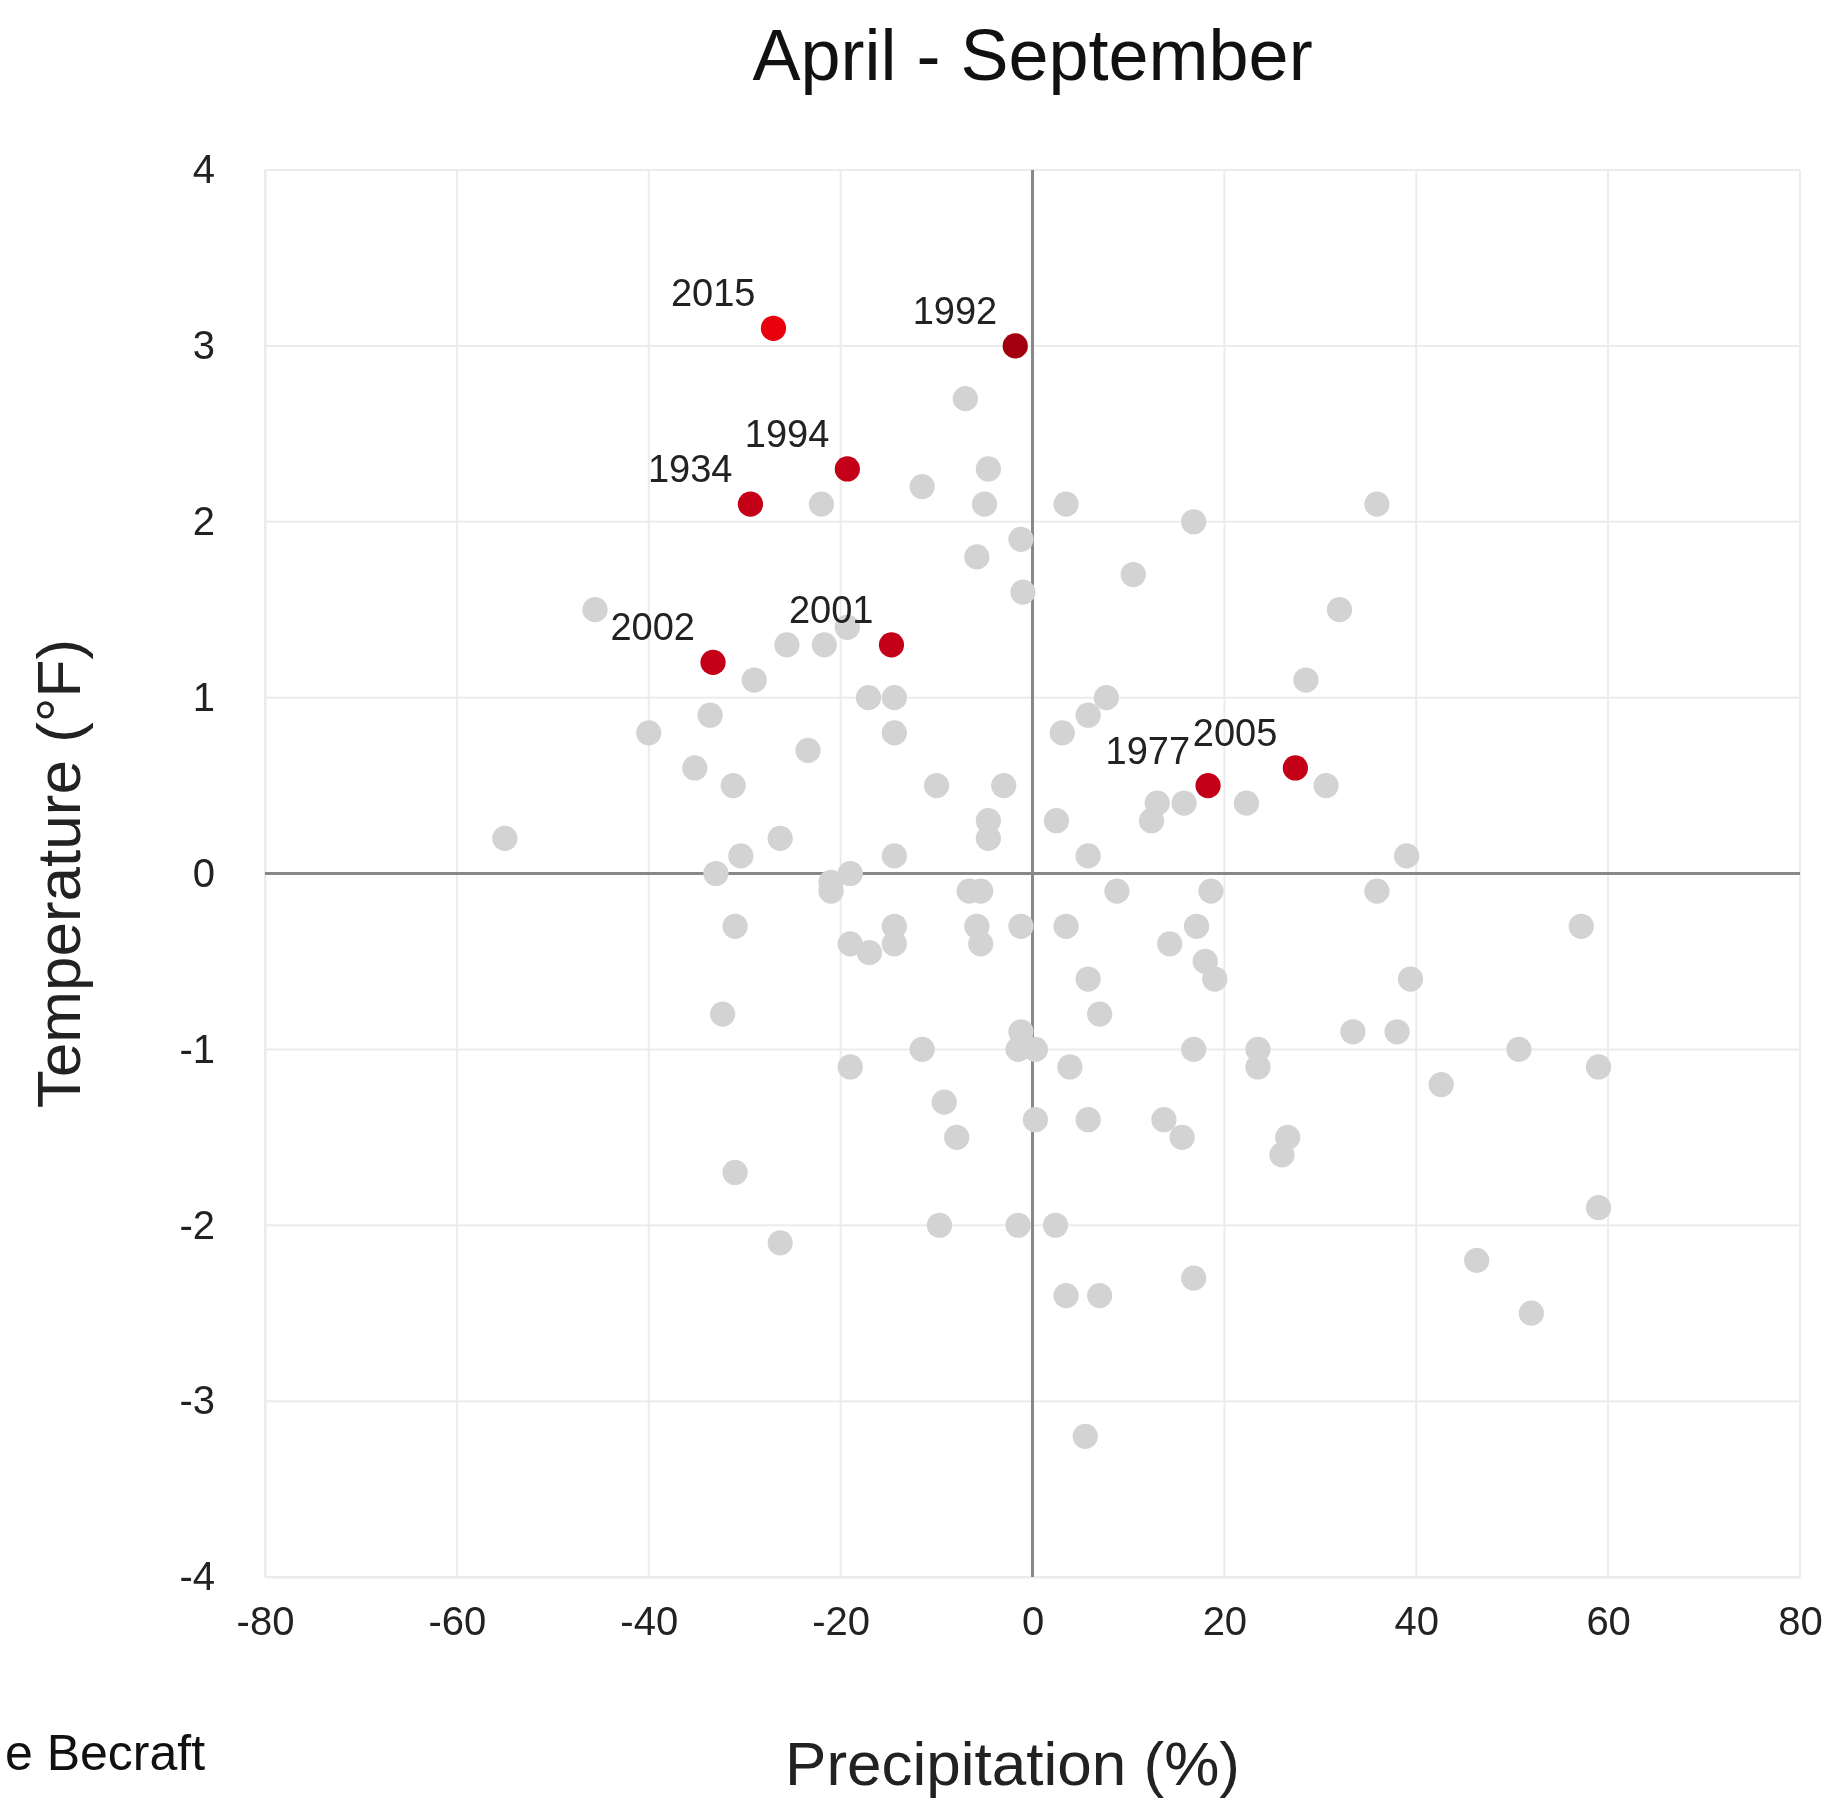  Describe the element at coordinates (690, 469) in the screenshot. I see `annotation: 1934` at that location.